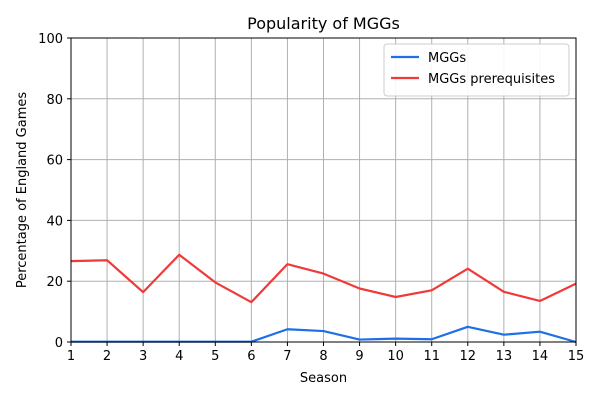  What do you see at coordinates (107, 356) in the screenshot?
I see `x-tick-label: 2` at bounding box center [107, 356].